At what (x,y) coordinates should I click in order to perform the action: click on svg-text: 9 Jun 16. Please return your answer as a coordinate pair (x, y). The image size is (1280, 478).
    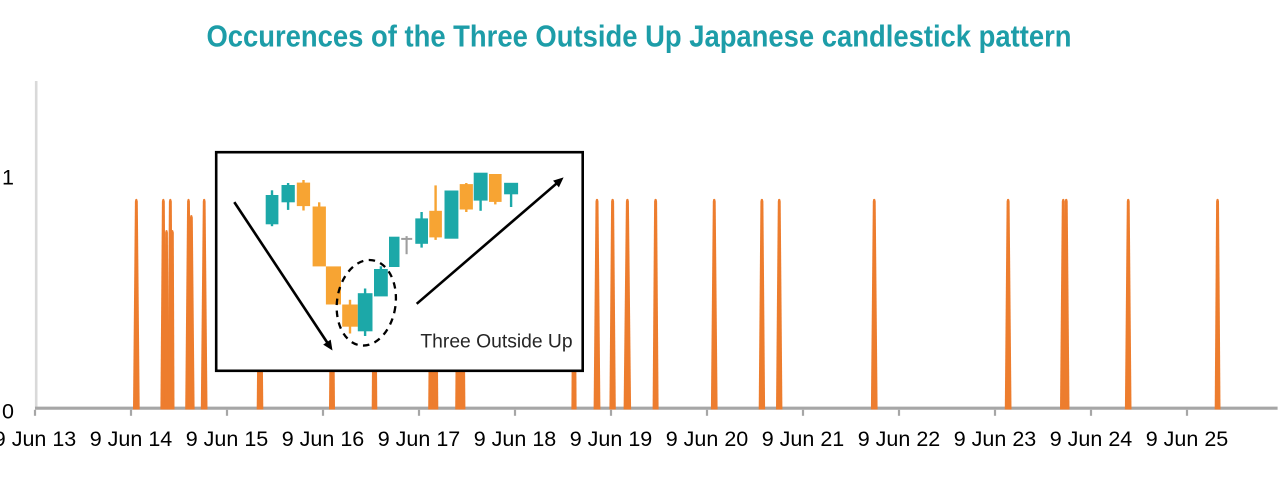
    Looking at the image, I should click on (323, 439).